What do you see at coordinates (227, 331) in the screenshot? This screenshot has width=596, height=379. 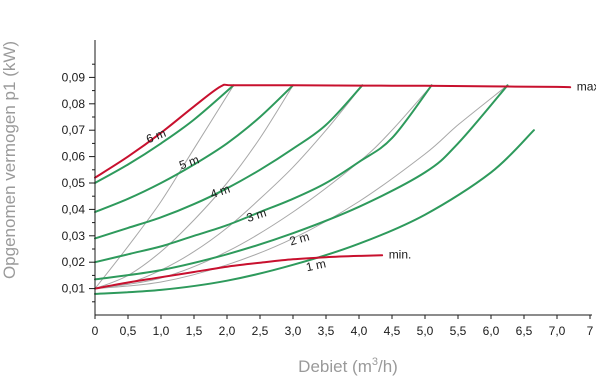 I see `x-tick-label-4: 2,0` at bounding box center [227, 331].